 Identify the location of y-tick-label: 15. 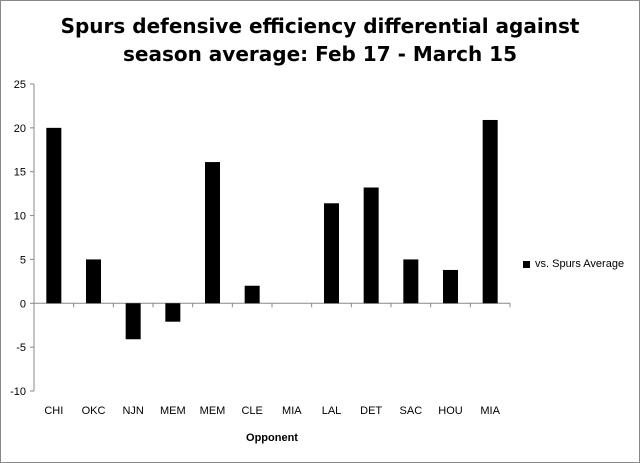
(20, 173).